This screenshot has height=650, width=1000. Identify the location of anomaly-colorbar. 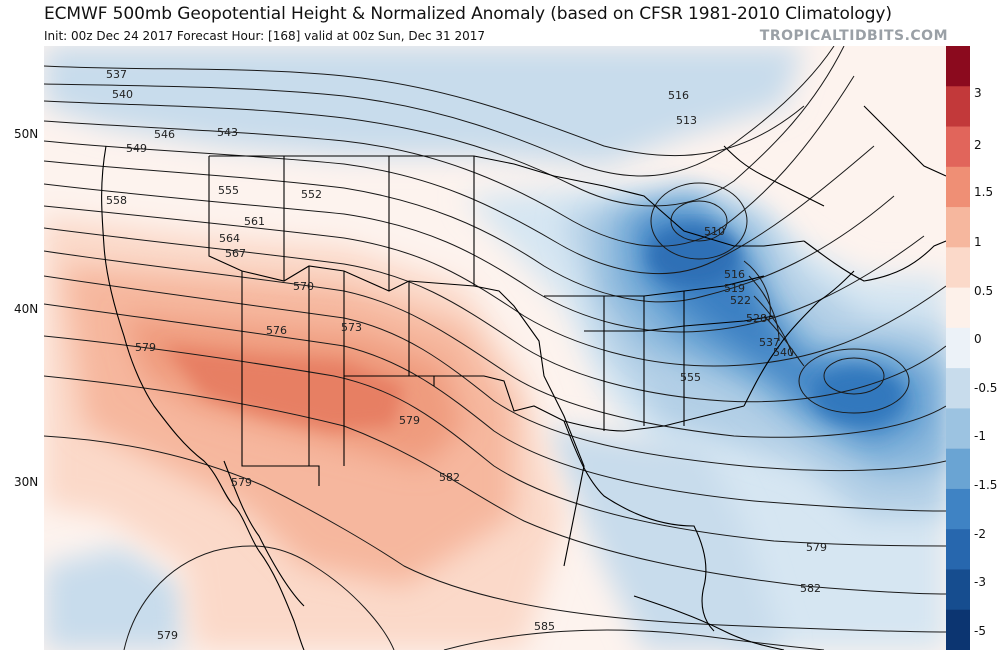
(958, 348).